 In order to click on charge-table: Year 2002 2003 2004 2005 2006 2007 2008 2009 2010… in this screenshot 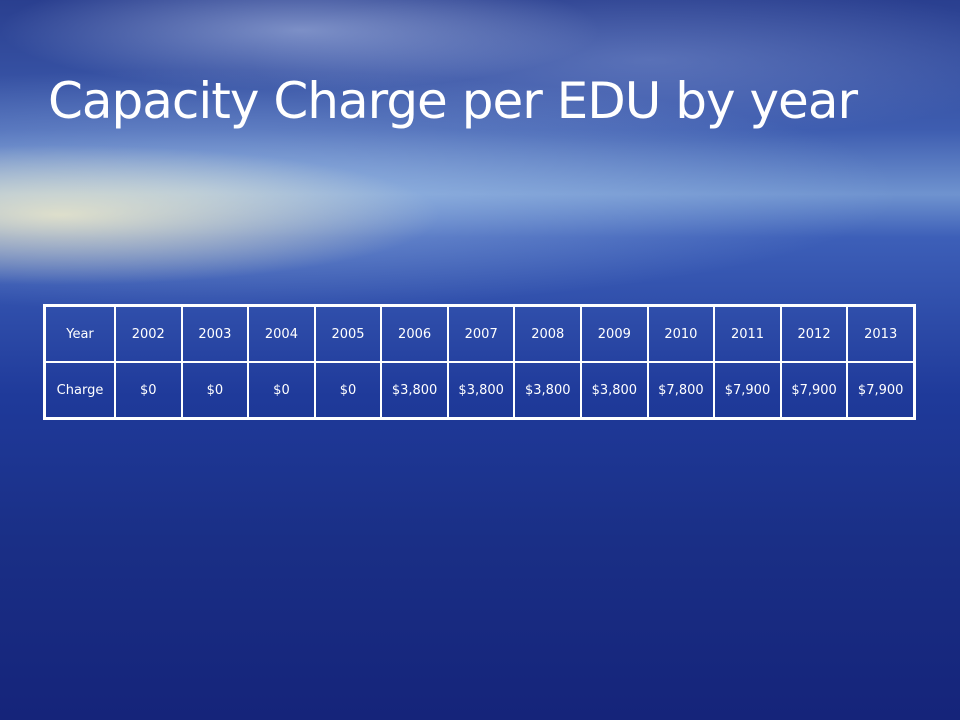, I will do `click(479, 362)`.